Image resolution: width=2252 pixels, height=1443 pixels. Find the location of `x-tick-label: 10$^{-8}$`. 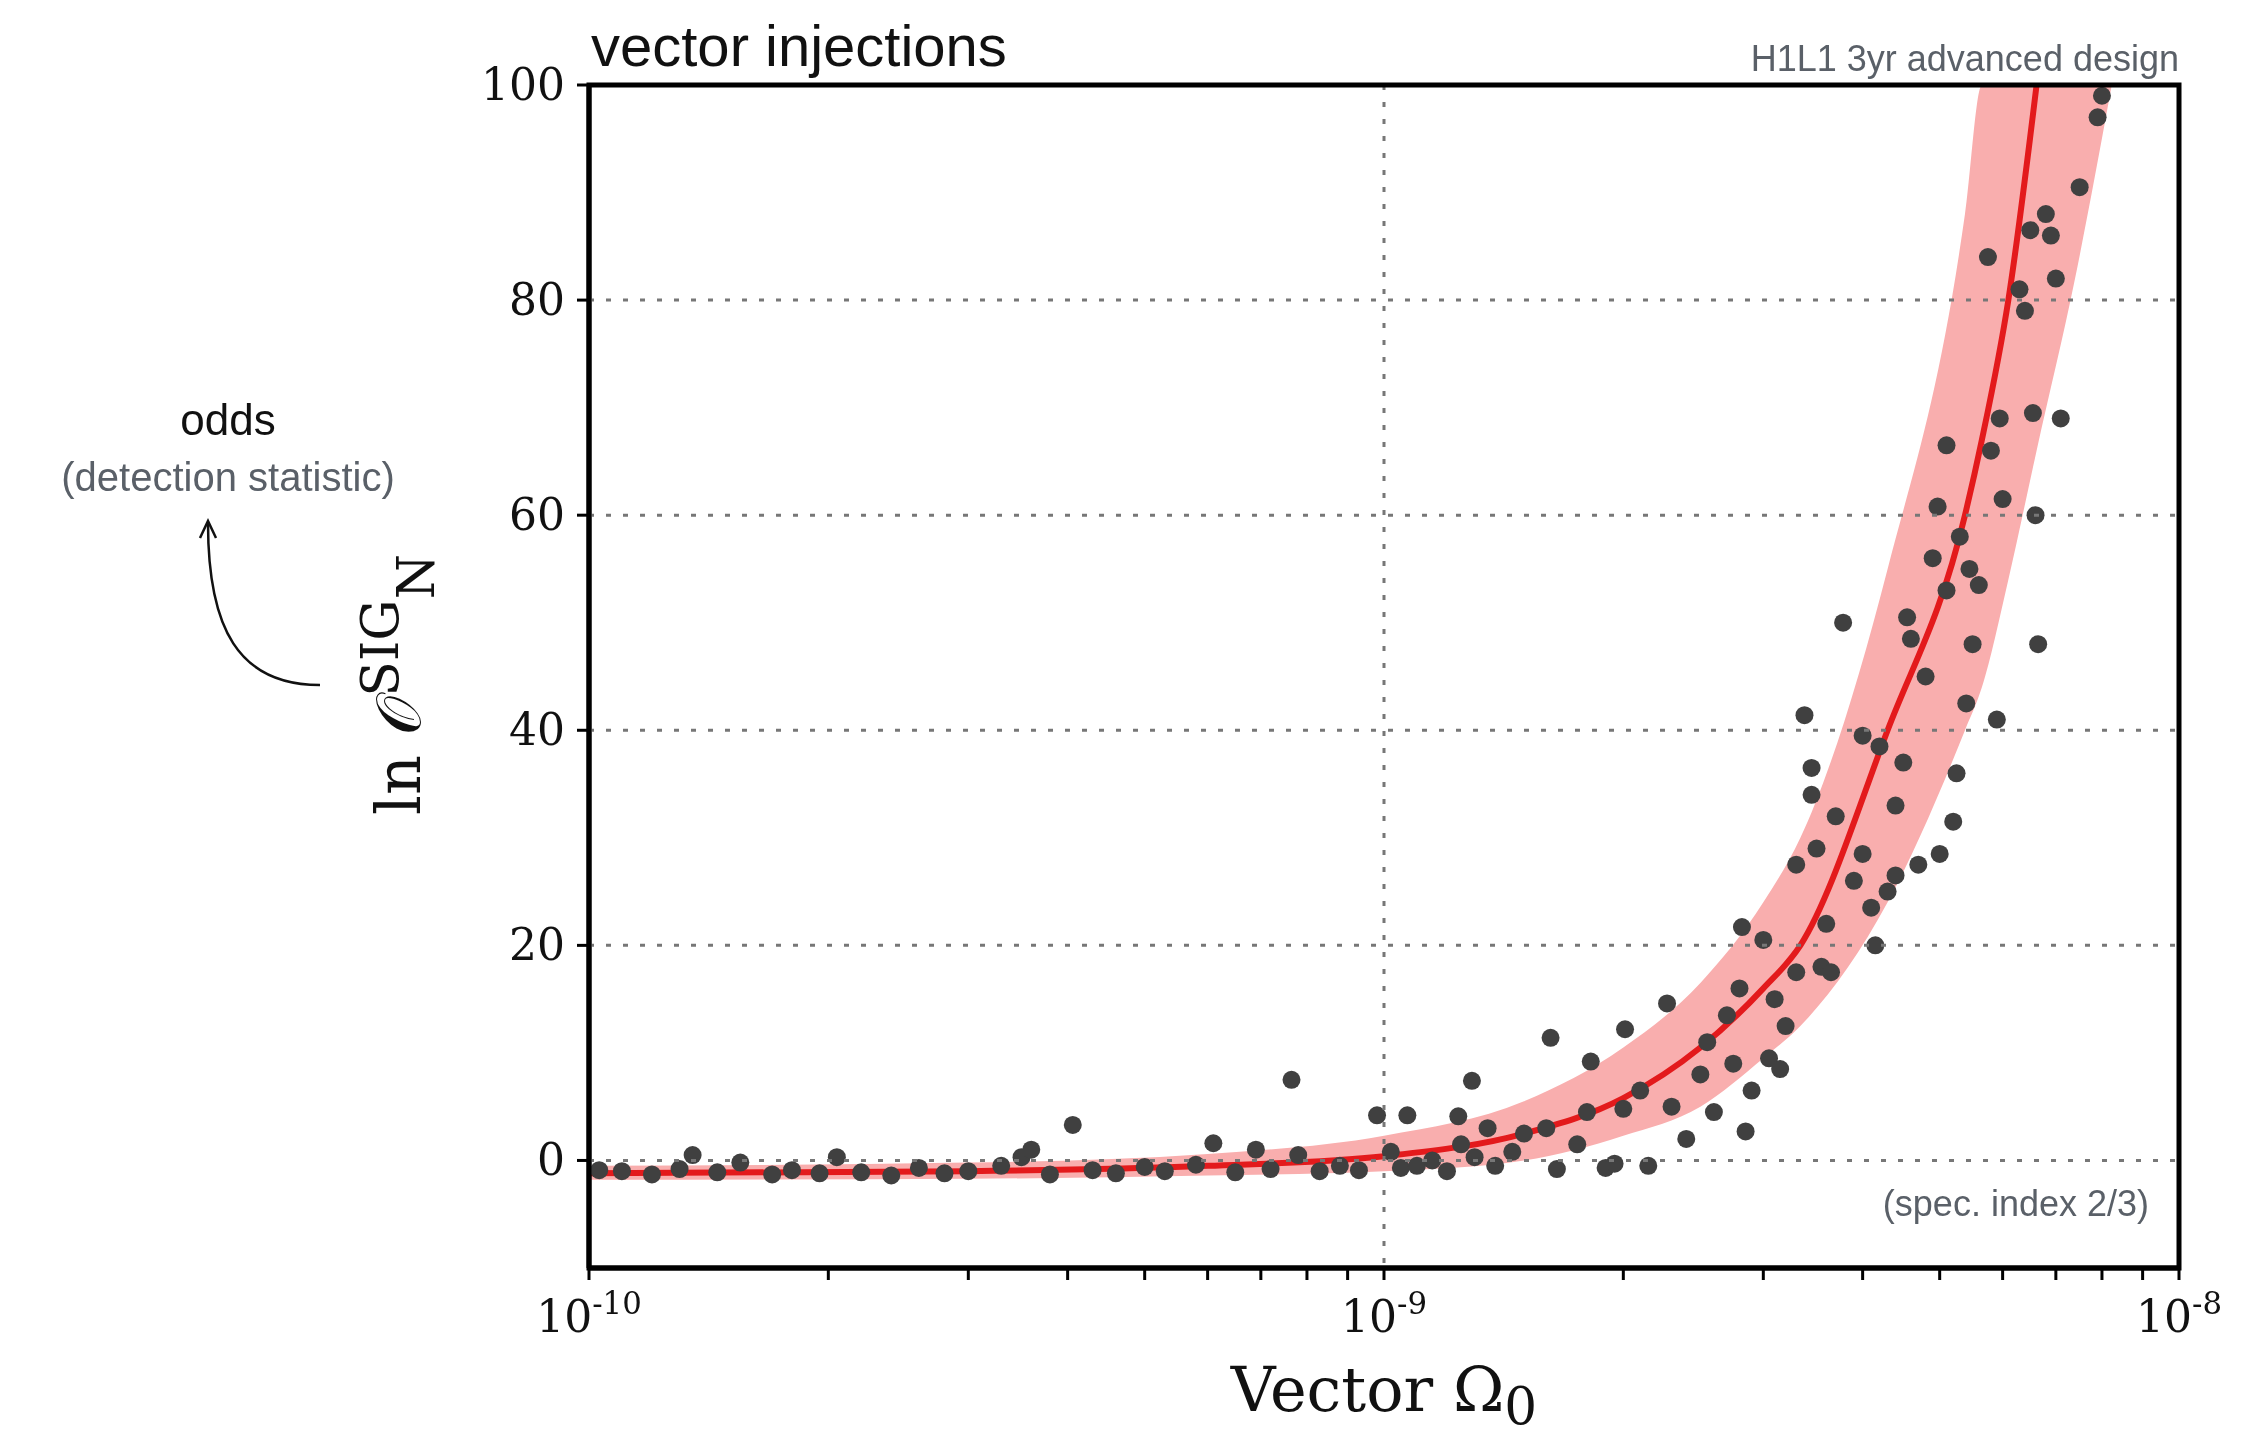

x-tick-label: 10$^{-8}$ is located at coordinates (2179, 1313).